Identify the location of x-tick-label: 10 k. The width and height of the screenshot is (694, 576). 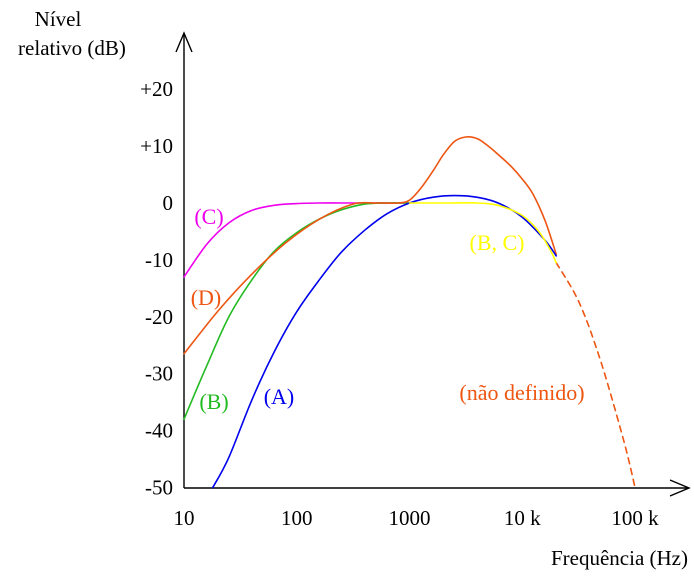
(522, 518).